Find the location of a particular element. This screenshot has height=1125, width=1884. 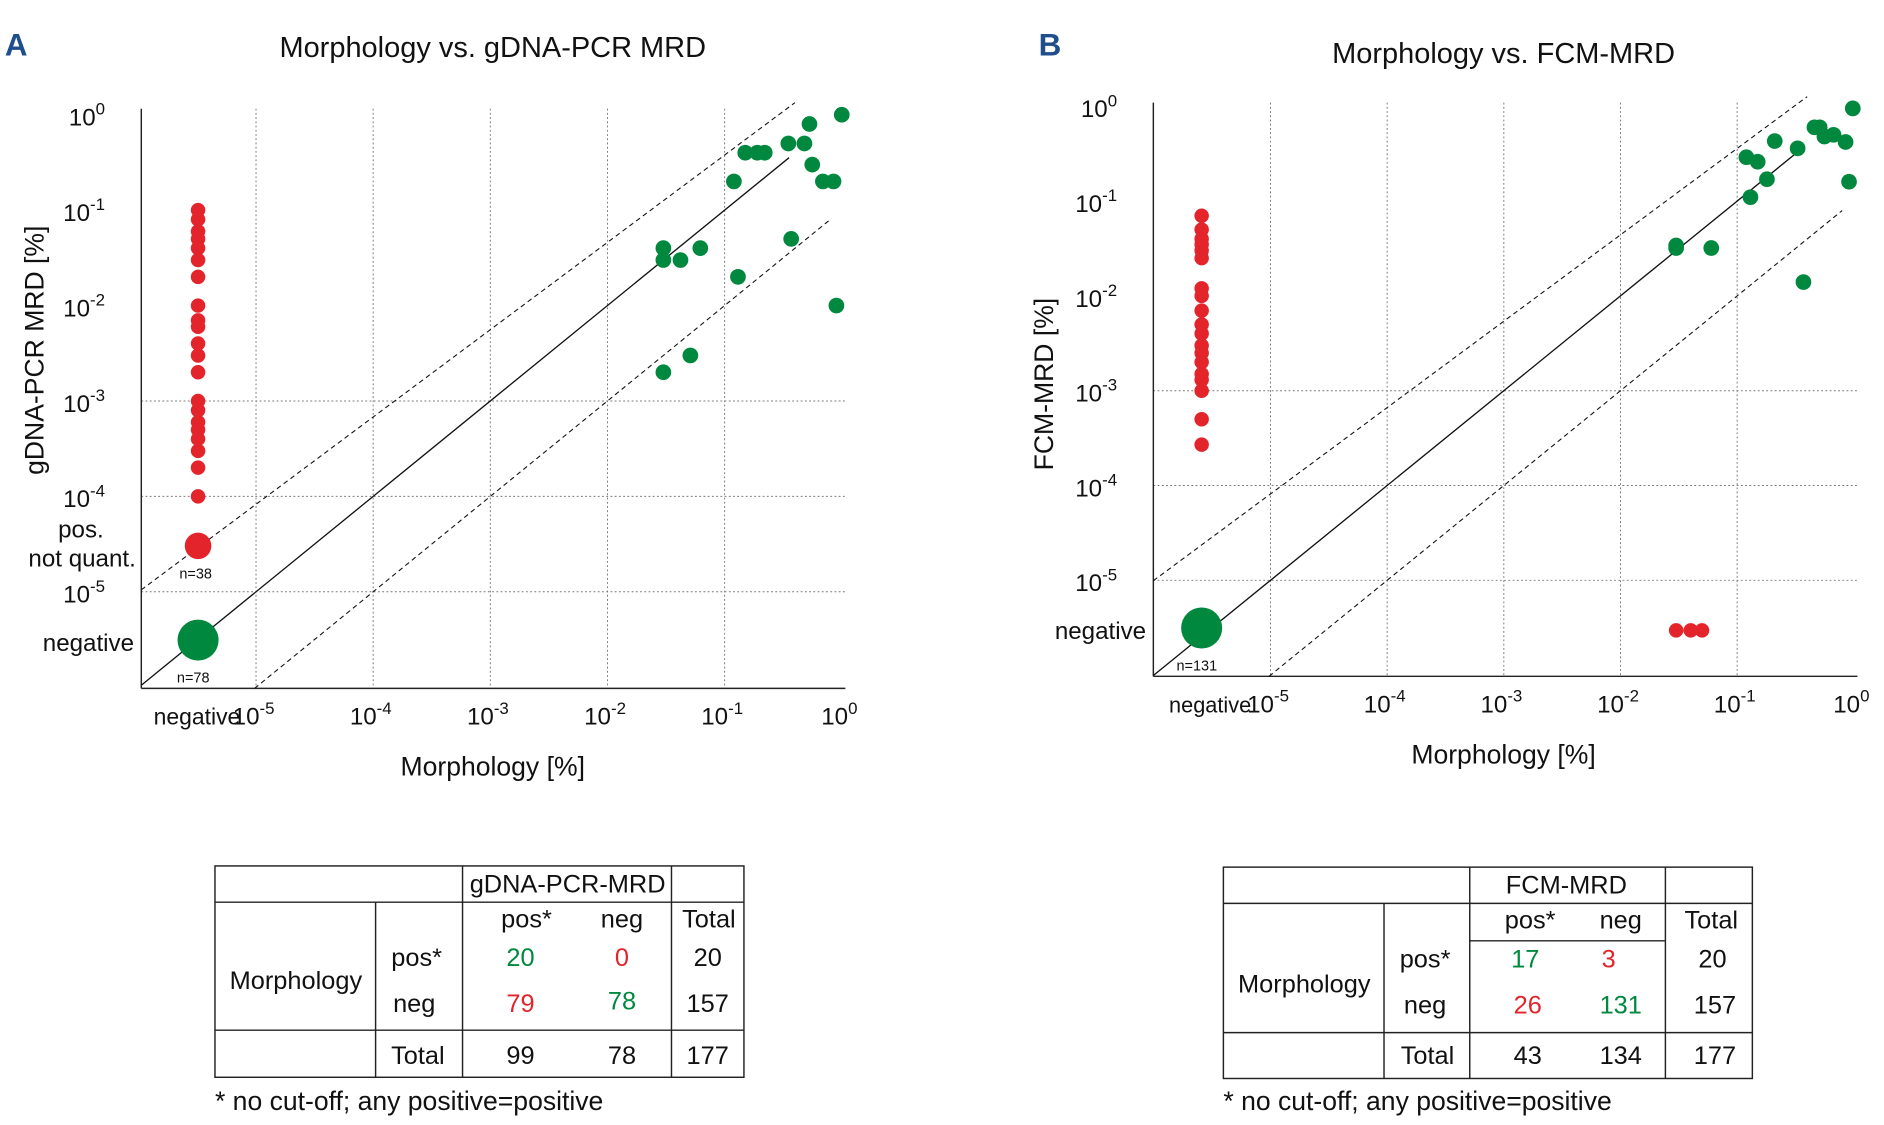

x-tick-label: 10⁻² is located at coordinates (1618, 703).